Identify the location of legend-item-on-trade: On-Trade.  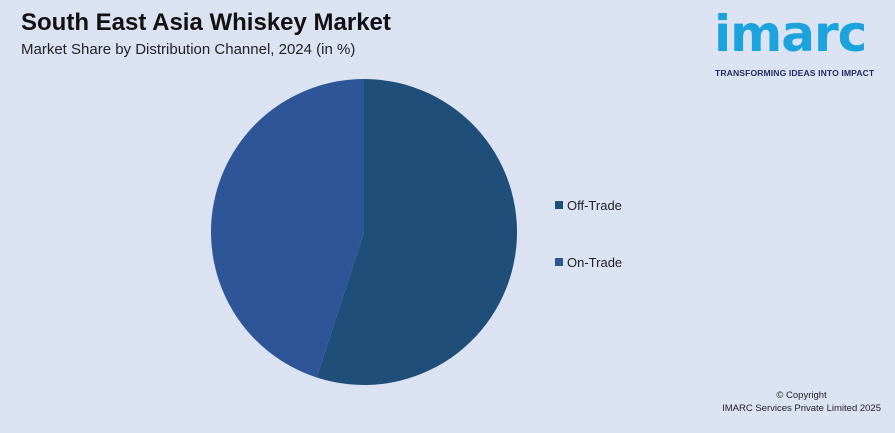
(588, 262).